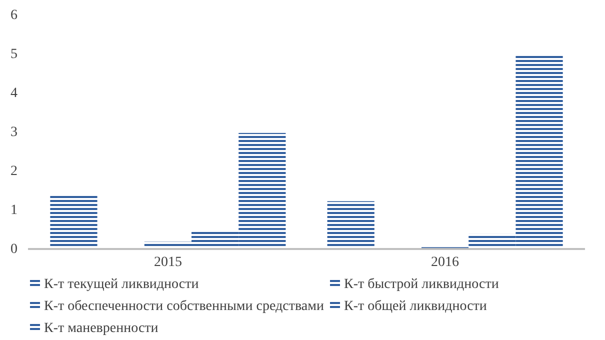 The height and width of the screenshot is (340, 605). I want to click on legend-label: К-т текущей ликвидности, so click(122, 284).